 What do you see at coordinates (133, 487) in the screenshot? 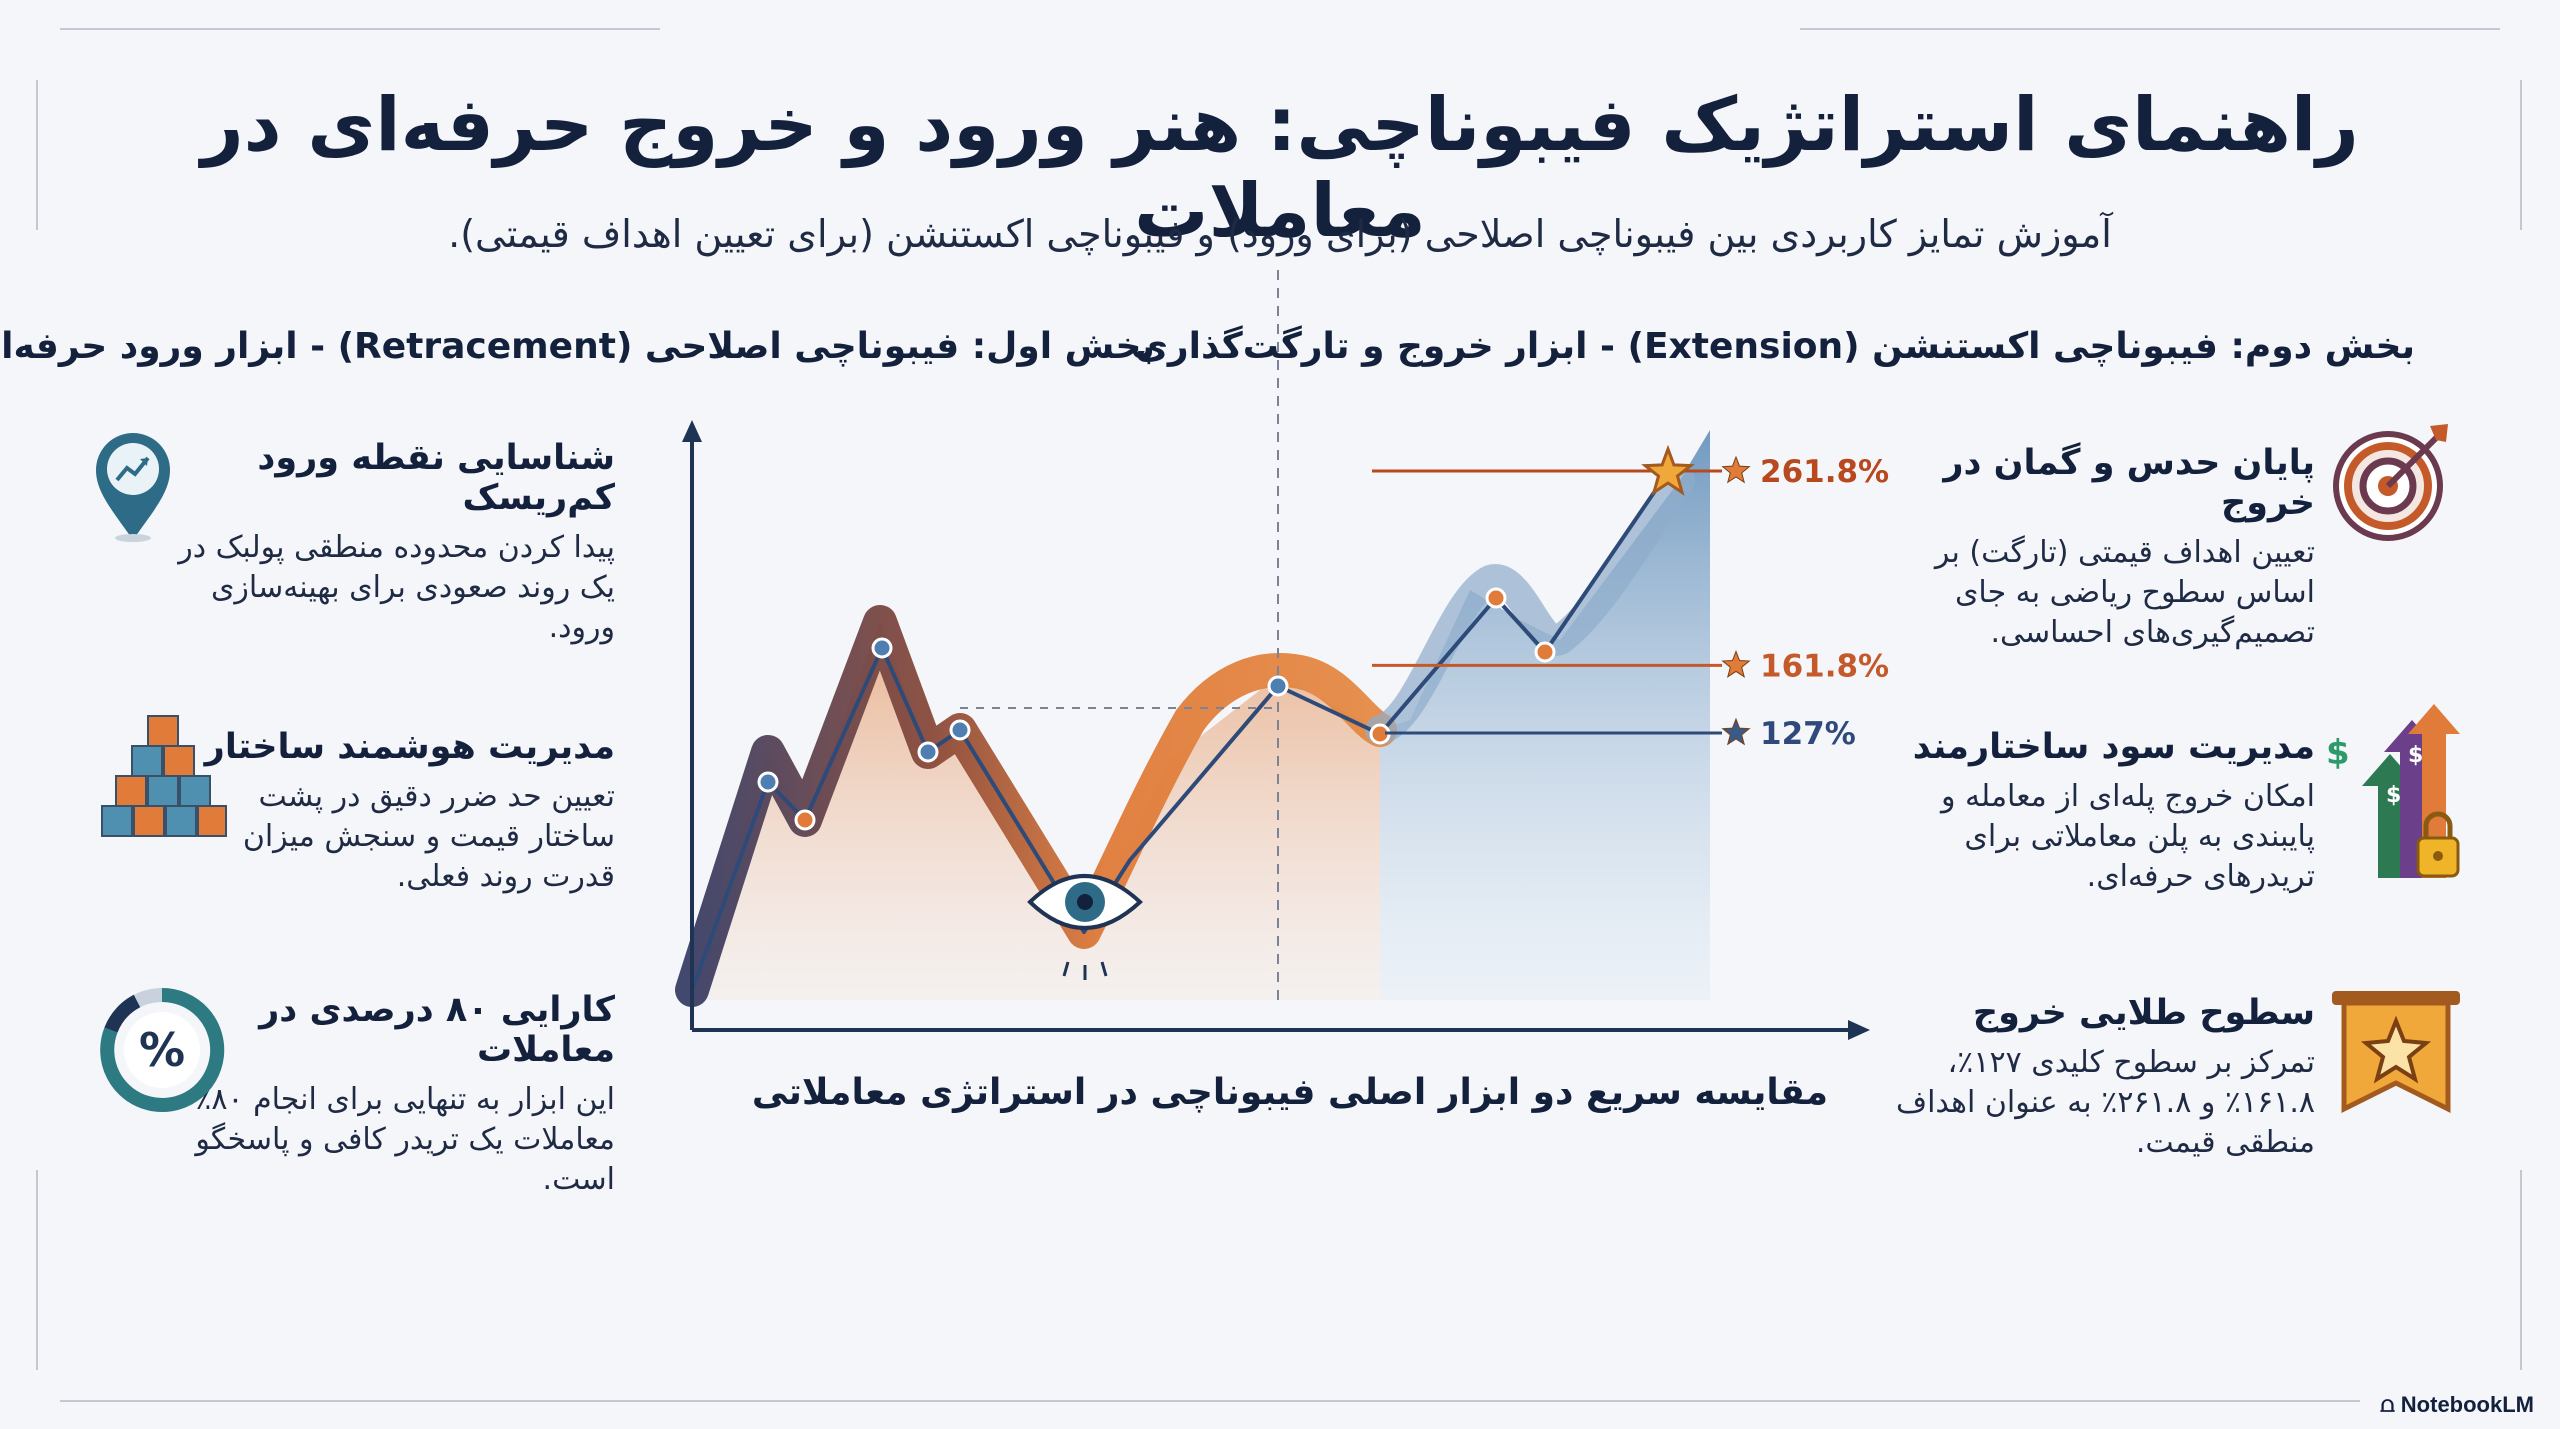
I see `map-pin-chart-icon` at bounding box center [133, 487].